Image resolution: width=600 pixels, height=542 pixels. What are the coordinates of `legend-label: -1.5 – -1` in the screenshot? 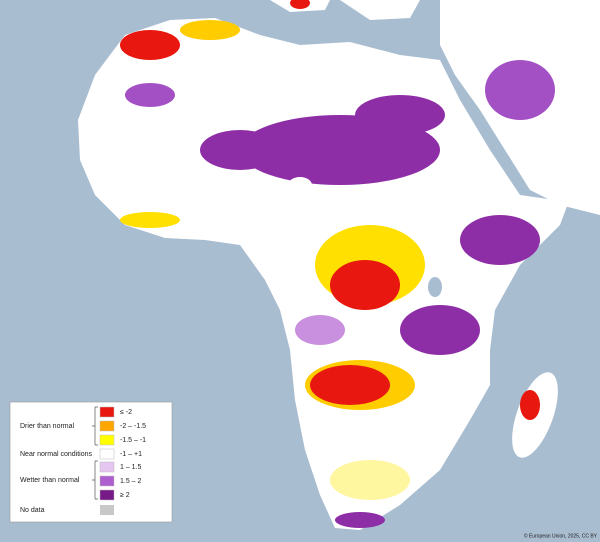 It's located at (133, 440).